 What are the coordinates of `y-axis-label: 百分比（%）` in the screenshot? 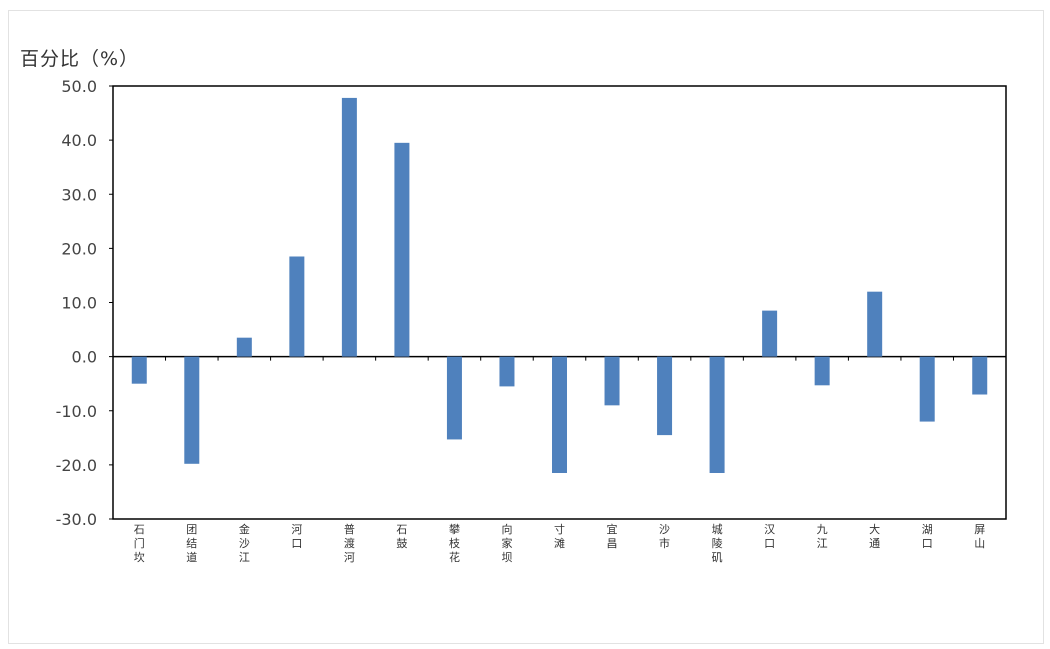 It's located at (80, 59).